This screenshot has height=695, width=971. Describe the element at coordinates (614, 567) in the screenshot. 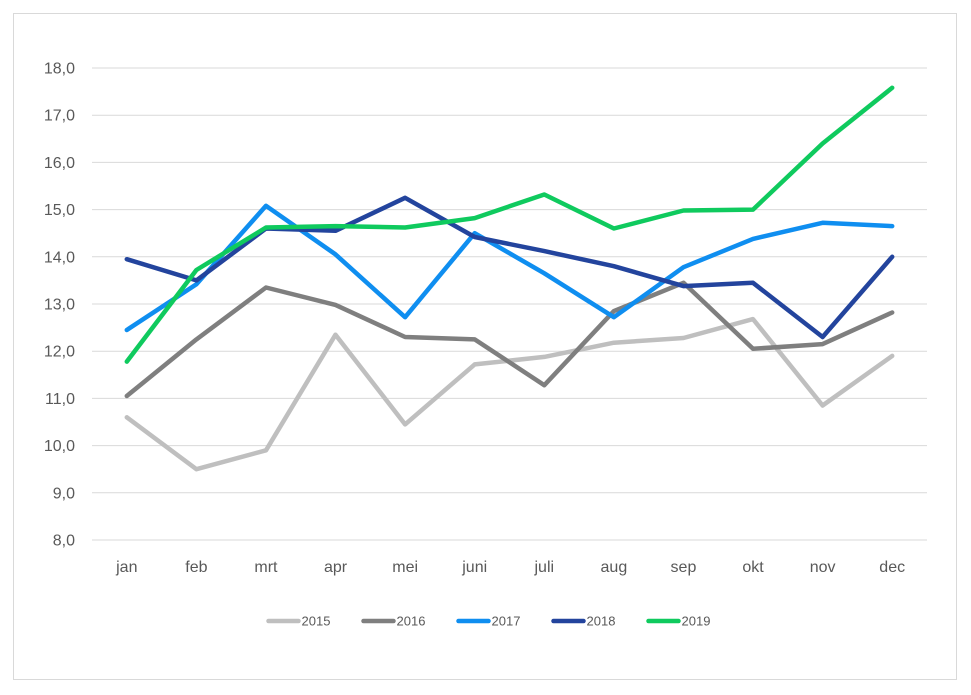

I see `x-tick-label: aug` at that location.